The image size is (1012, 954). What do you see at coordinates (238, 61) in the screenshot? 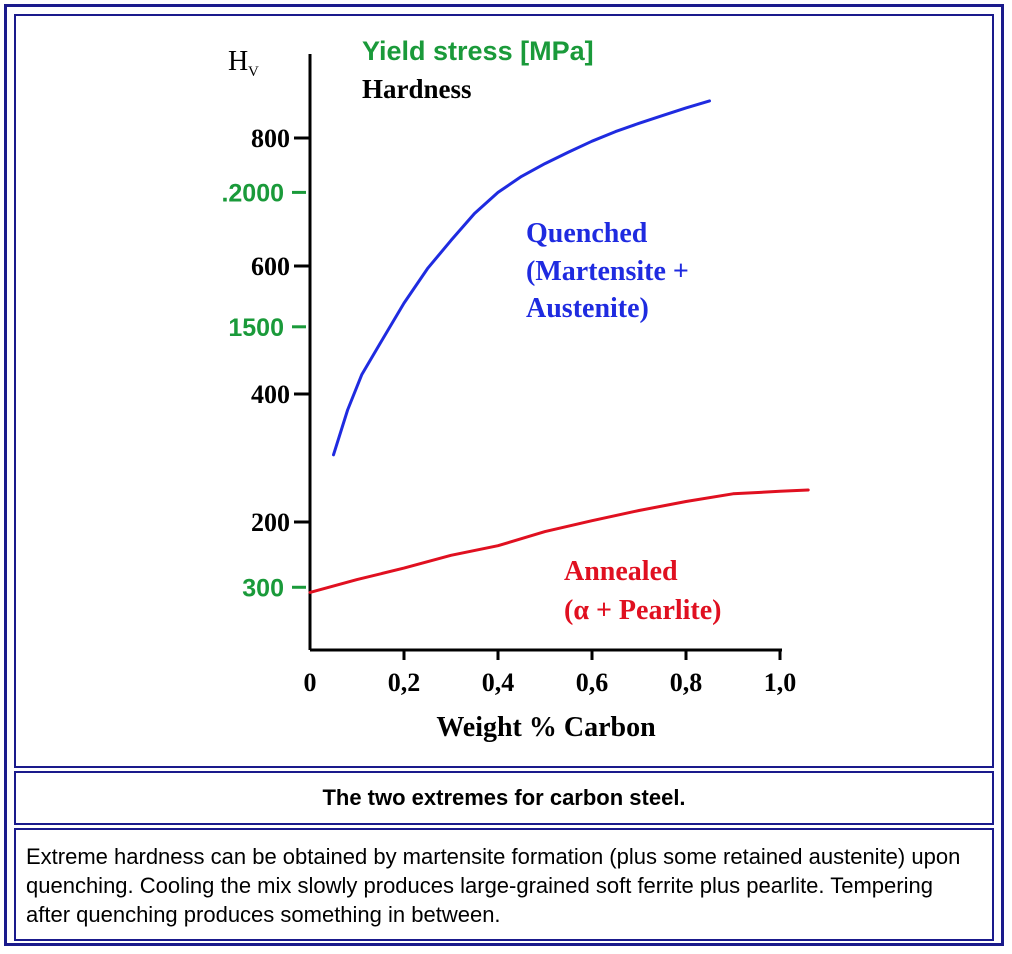
I see `y-axis-title: H` at bounding box center [238, 61].